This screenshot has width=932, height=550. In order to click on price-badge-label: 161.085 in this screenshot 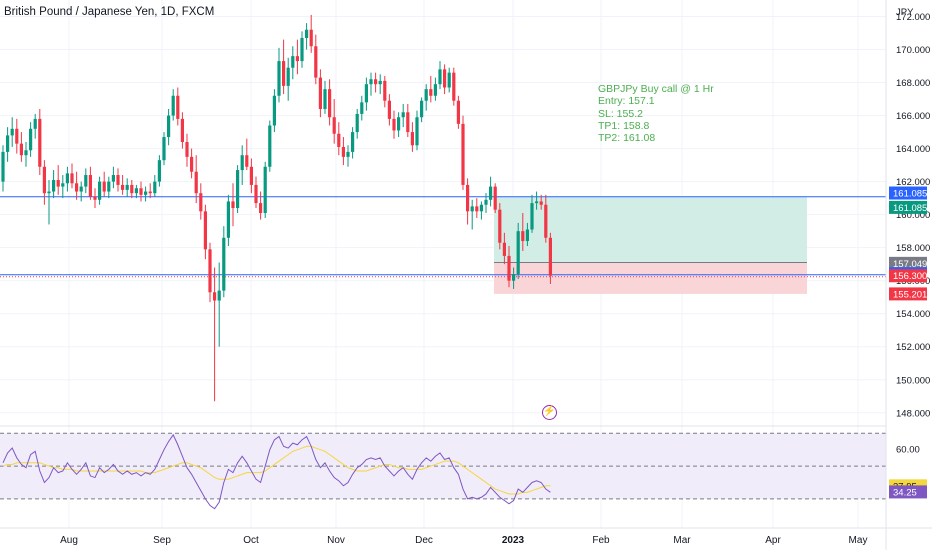, I will do `click(910, 194)`.